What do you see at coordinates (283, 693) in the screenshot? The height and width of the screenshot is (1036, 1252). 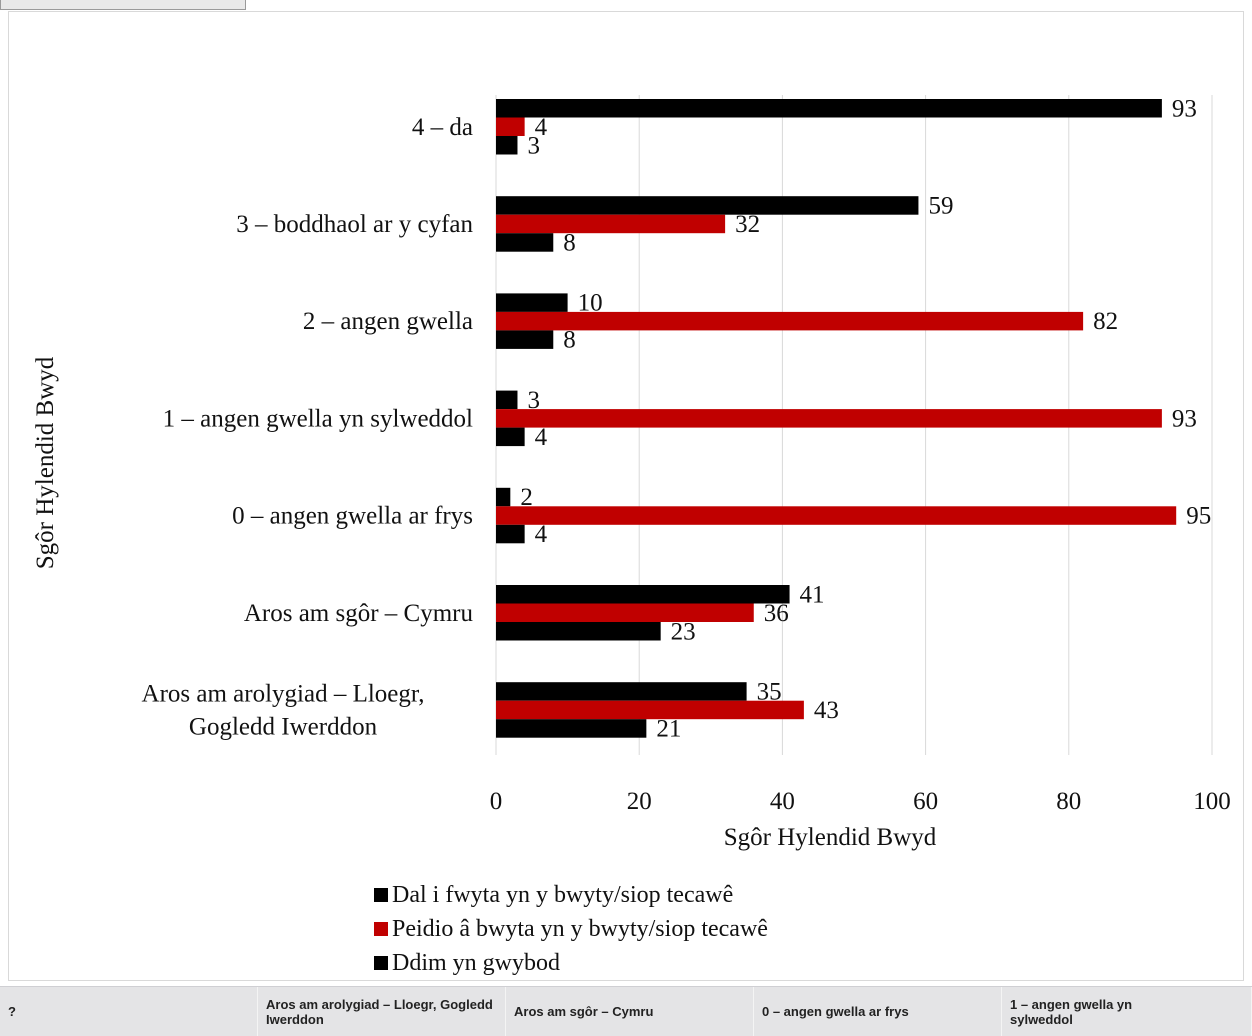 I see `category-label: Aros am arolygiad – Lloegr,` at bounding box center [283, 693].